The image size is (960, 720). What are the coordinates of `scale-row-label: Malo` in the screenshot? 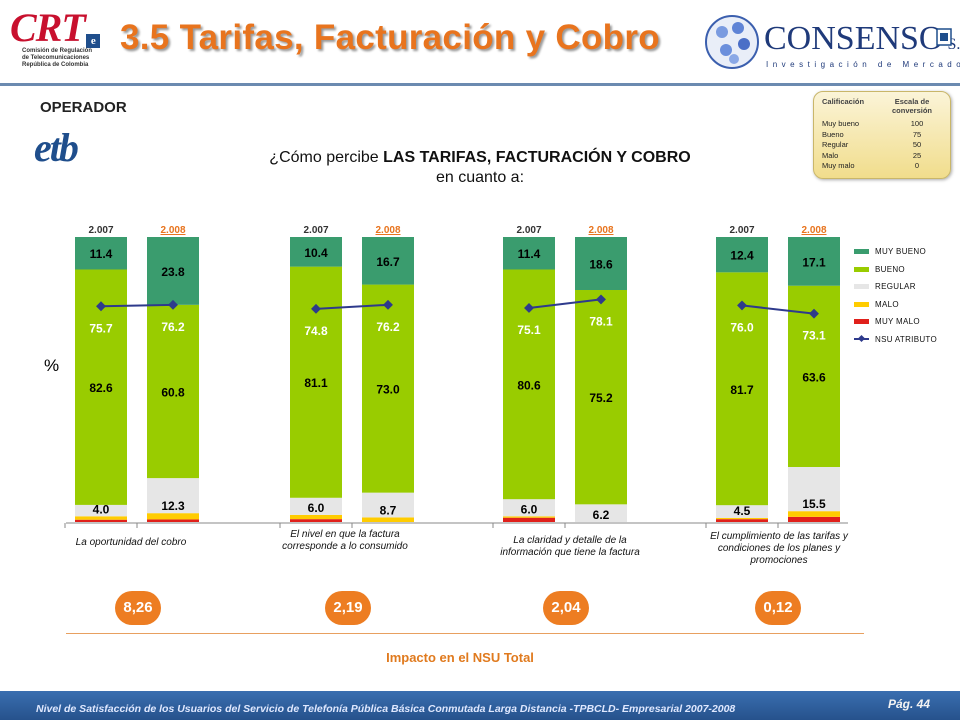 It's located at (830, 155).